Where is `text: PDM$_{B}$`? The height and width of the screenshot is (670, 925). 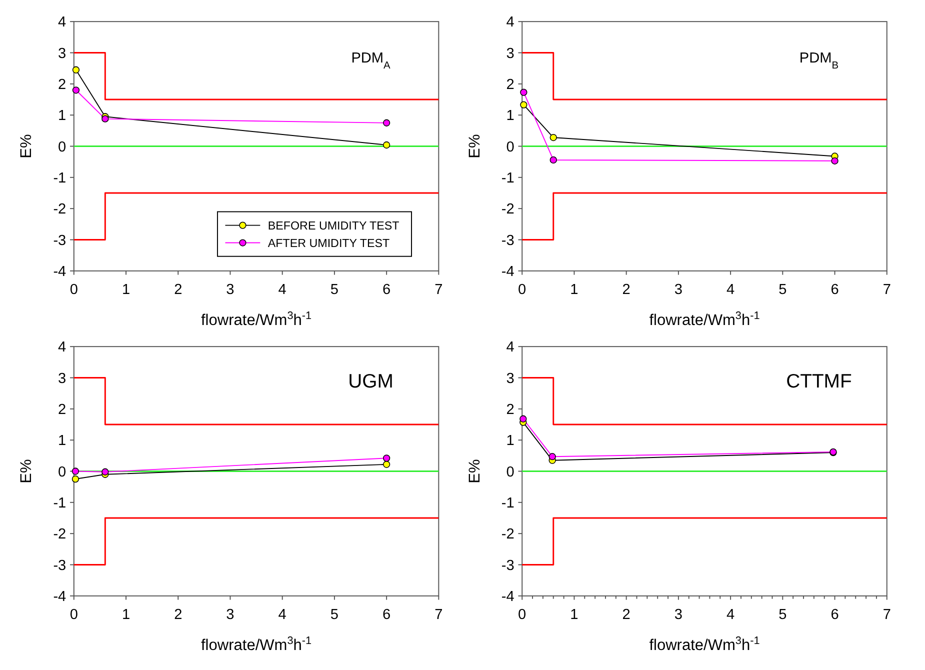
text: PDM$_{B}$ is located at coordinates (819, 60).